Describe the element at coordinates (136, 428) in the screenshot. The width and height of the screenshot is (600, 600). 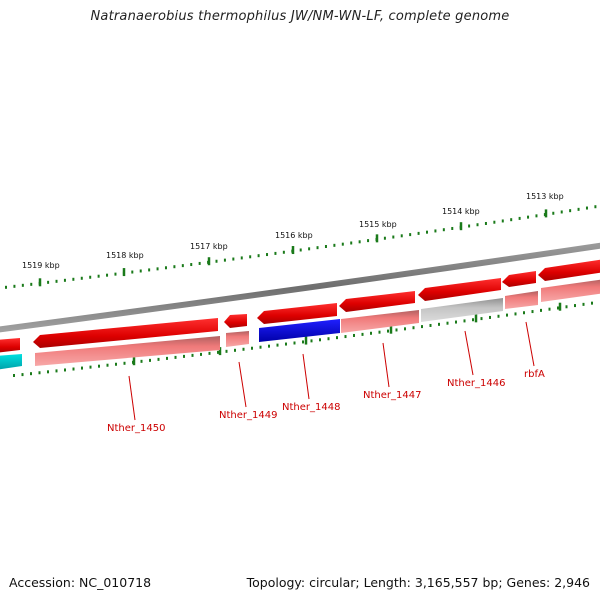
I see `gene-label-nther-1450: Nther_1450` at that location.